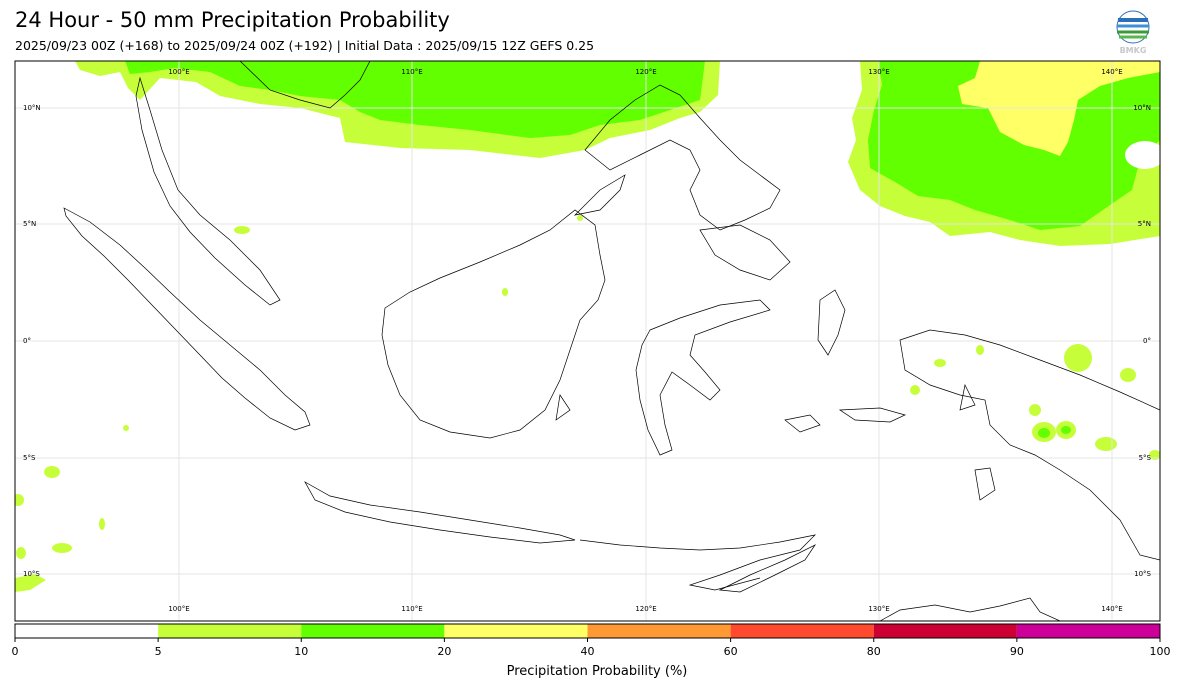 The width and height of the screenshot is (1180, 690). Describe the element at coordinates (493, 324) in the screenshot. I see `coast-borneo` at that location.